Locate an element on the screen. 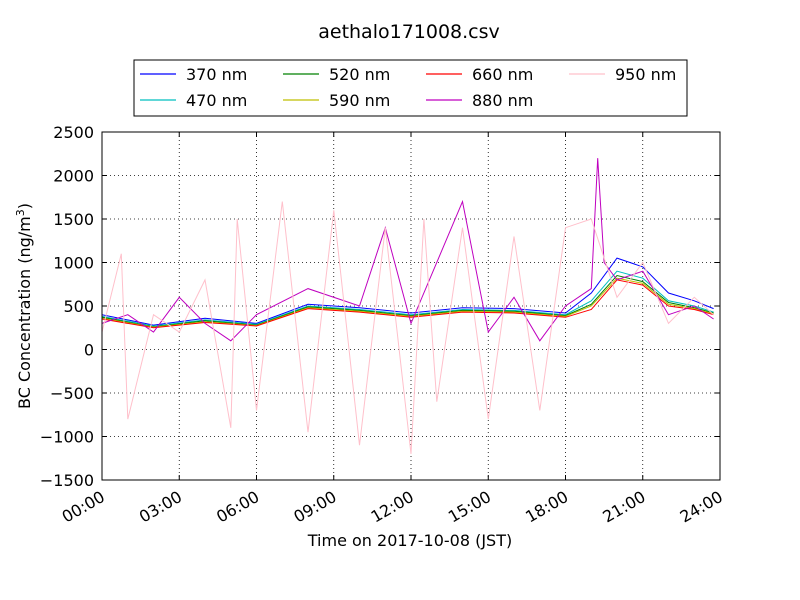  x-tick-label: 06:00 is located at coordinates (237, 507).